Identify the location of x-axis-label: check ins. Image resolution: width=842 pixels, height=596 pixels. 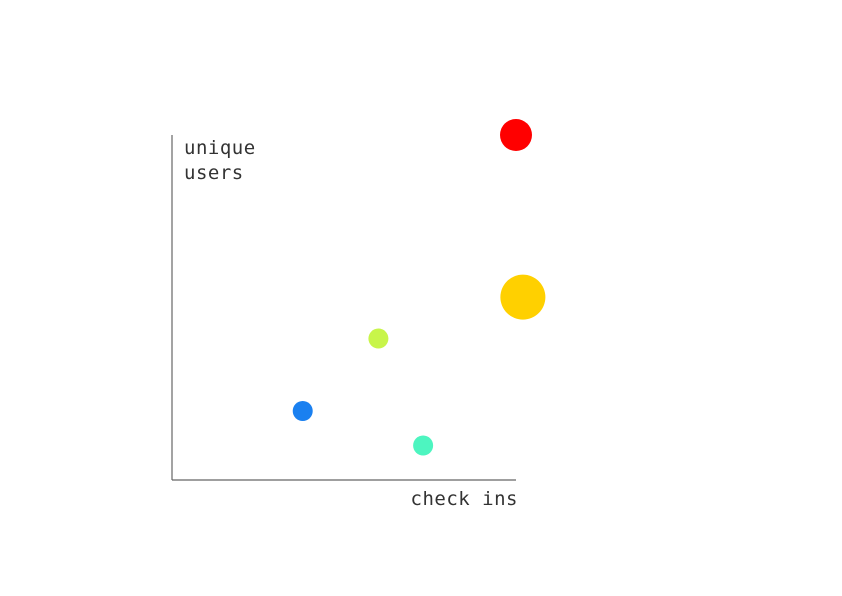
(464, 499).